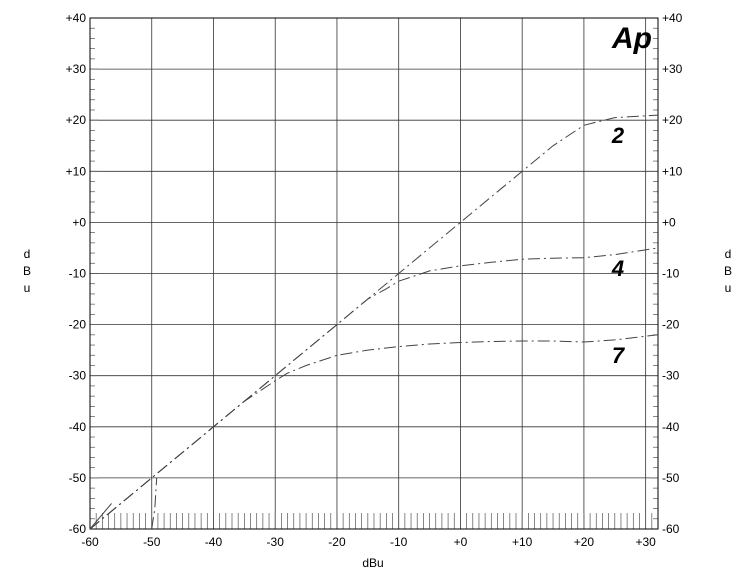 The image size is (741, 570). Describe the element at coordinates (78, 325) in the screenshot. I see `y-tick-label-left: -20` at that location.